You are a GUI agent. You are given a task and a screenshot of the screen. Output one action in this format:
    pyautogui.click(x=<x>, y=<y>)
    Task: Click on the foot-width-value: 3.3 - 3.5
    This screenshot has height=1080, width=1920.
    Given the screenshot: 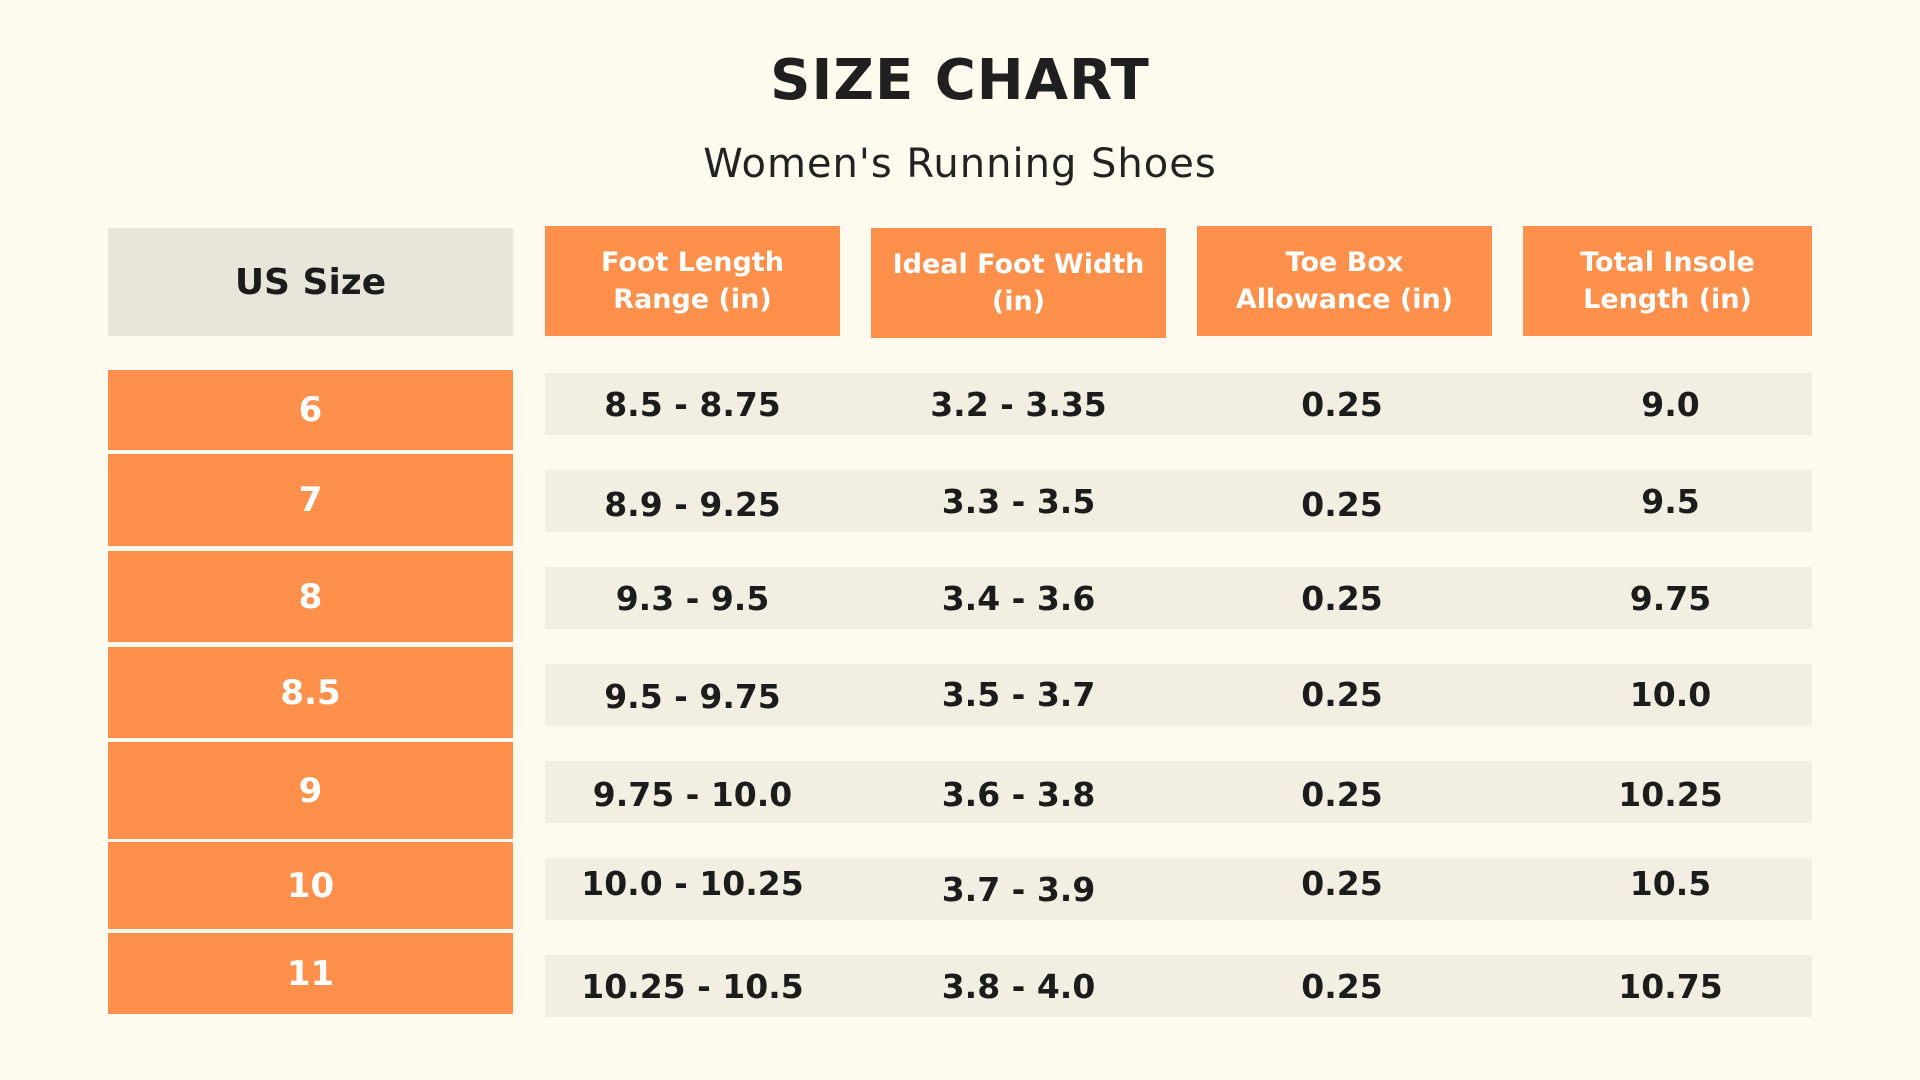 What is the action you would take?
    pyautogui.click(x=1018, y=501)
    